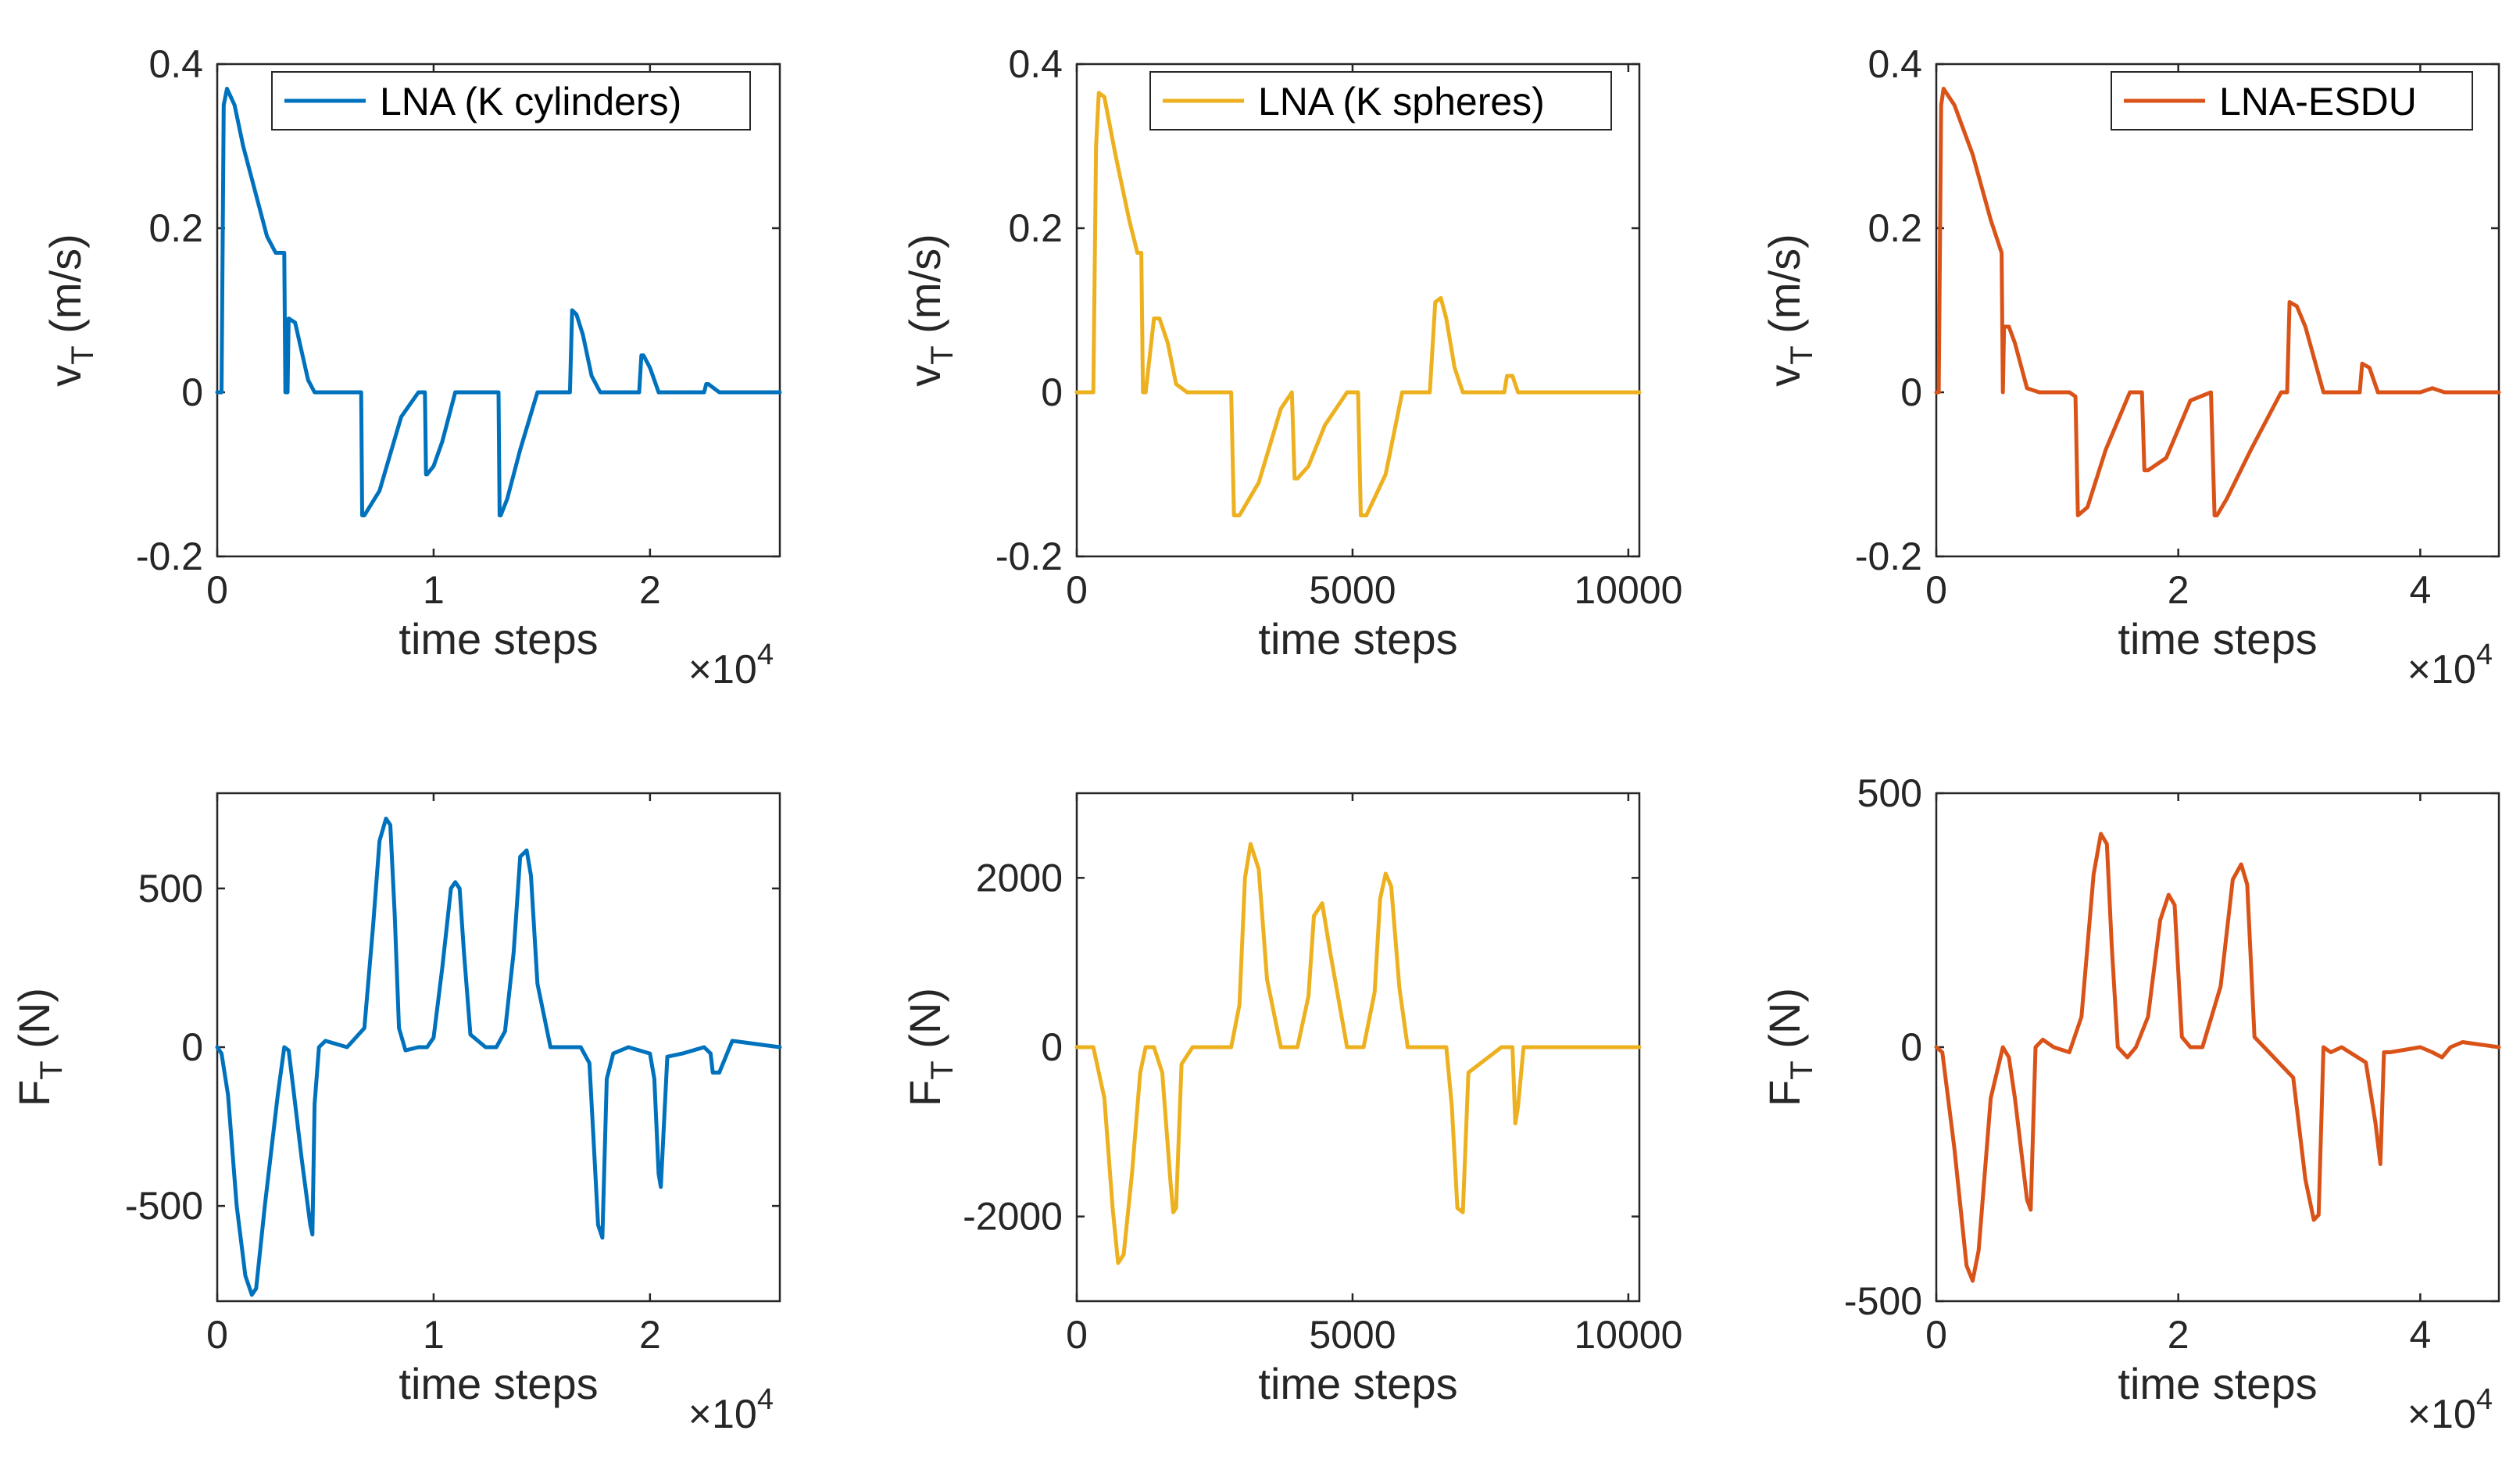 The width and height of the screenshot is (2520, 1477). What do you see at coordinates (722, 669) in the screenshot?
I see `chart-0-x-multiplier-base: ×10` at bounding box center [722, 669].